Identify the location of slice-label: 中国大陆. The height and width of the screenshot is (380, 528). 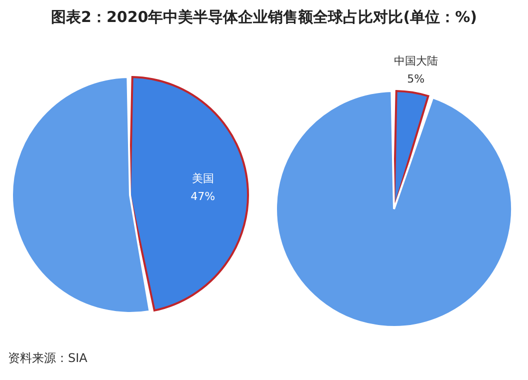
(416, 61).